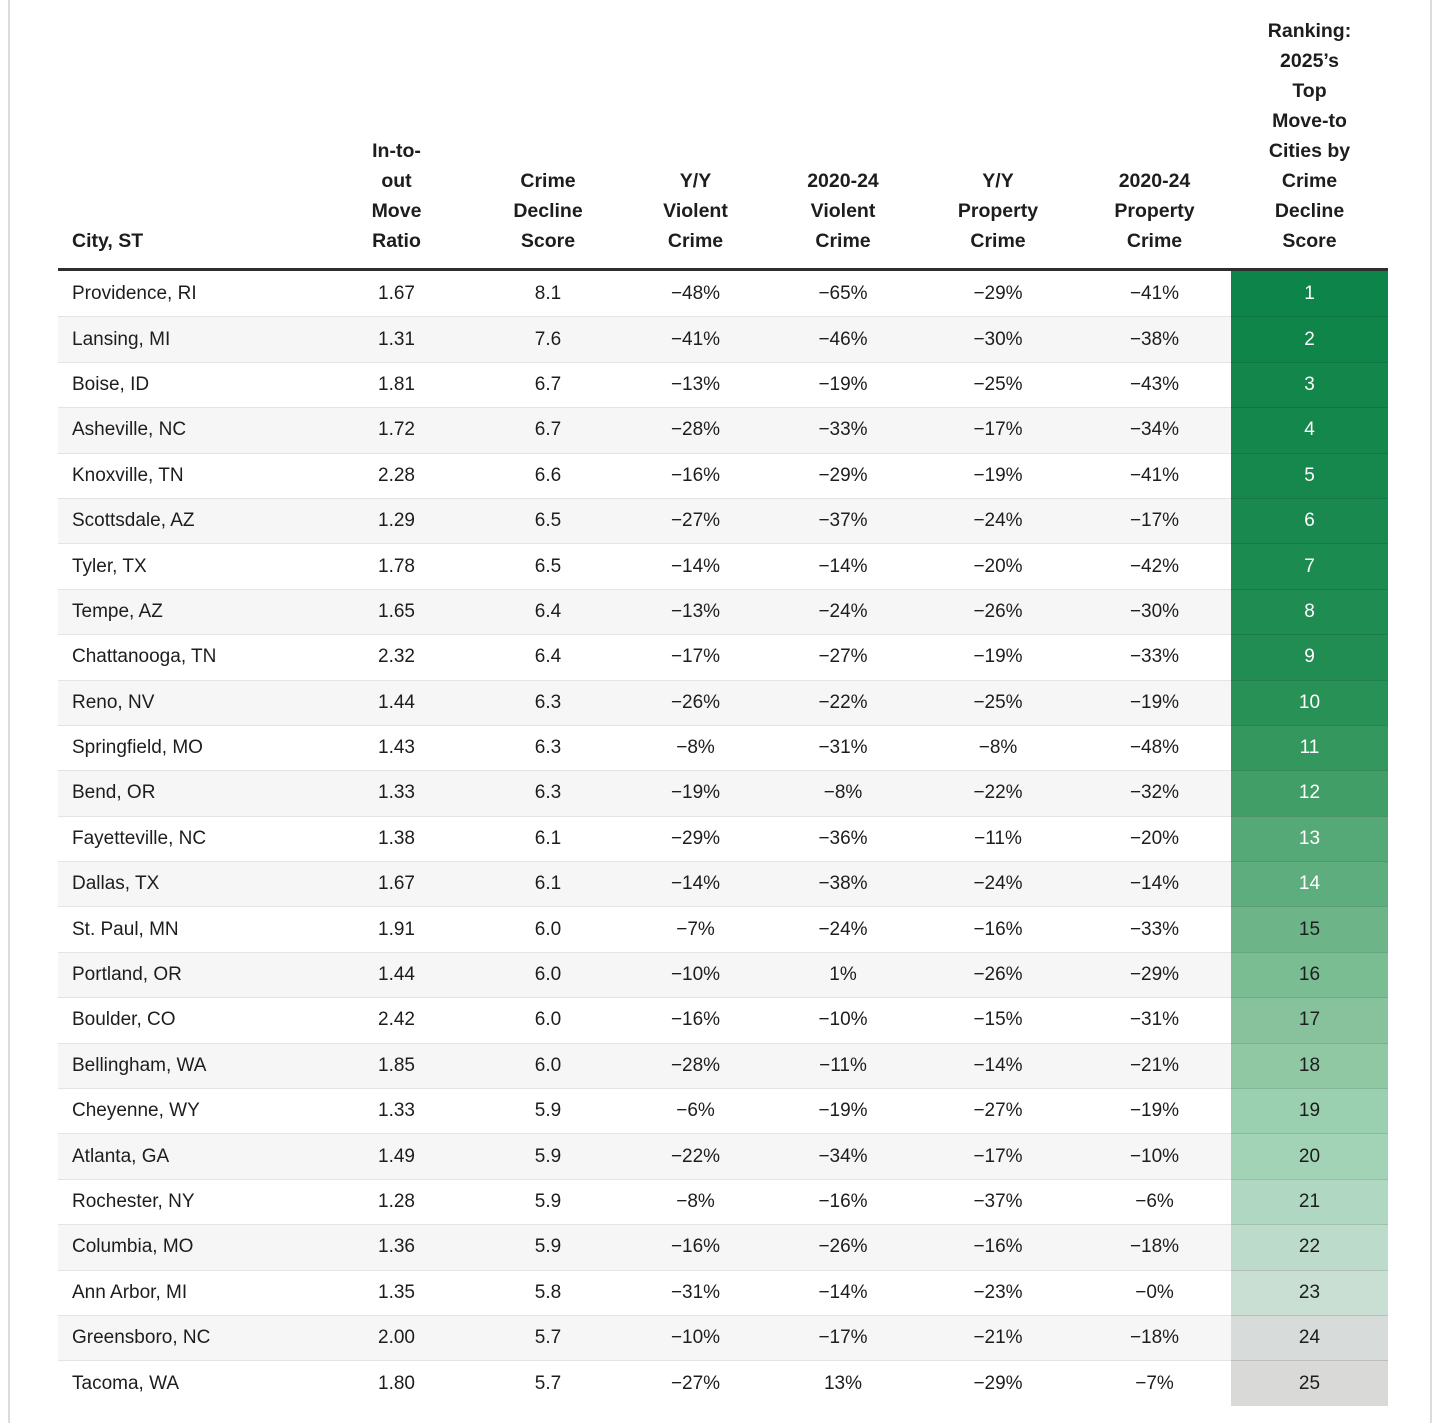 This screenshot has width=1440, height=1423. I want to click on cell-p5_violent: −29%, so click(843, 475).